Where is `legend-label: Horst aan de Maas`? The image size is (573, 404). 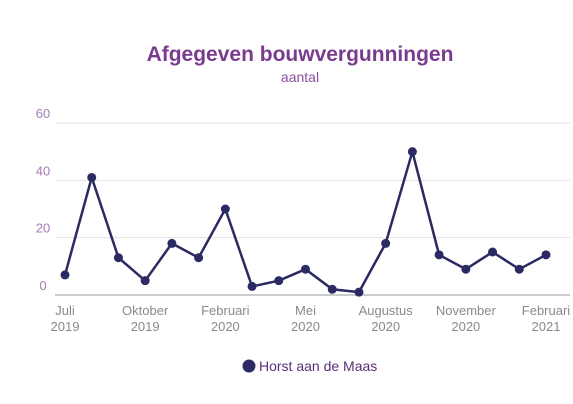 legend-label: Horst aan de Maas is located at coordinates (318, 366).